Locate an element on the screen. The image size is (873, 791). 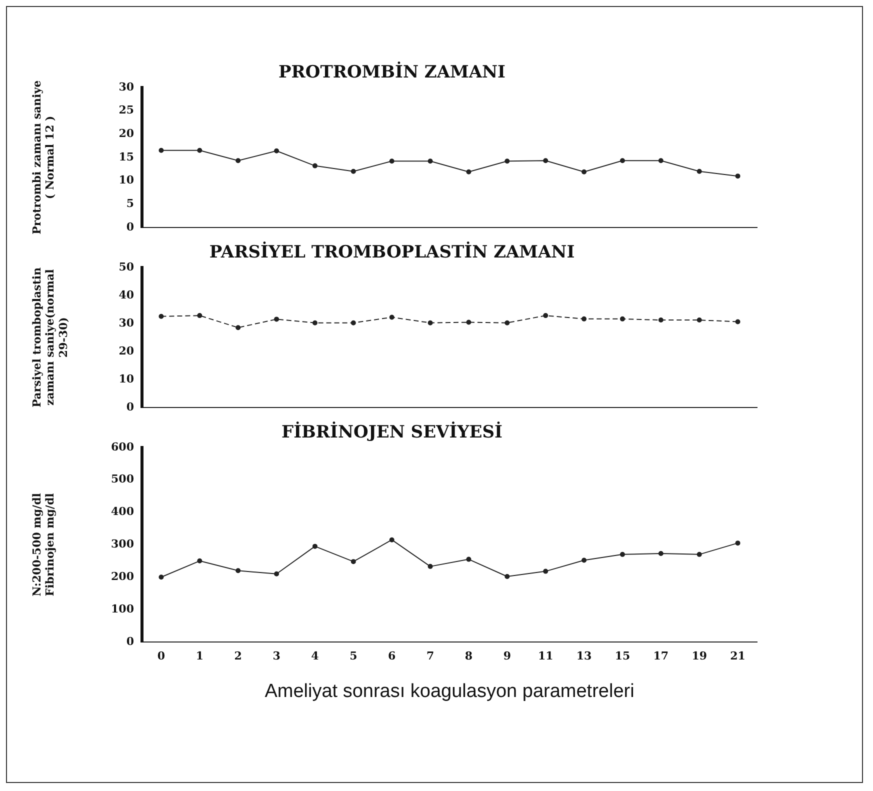
y-axis-title: Parsiyel tromboplastin zamanı saniye(normal 29-30) is located at coordinates (50, 337).